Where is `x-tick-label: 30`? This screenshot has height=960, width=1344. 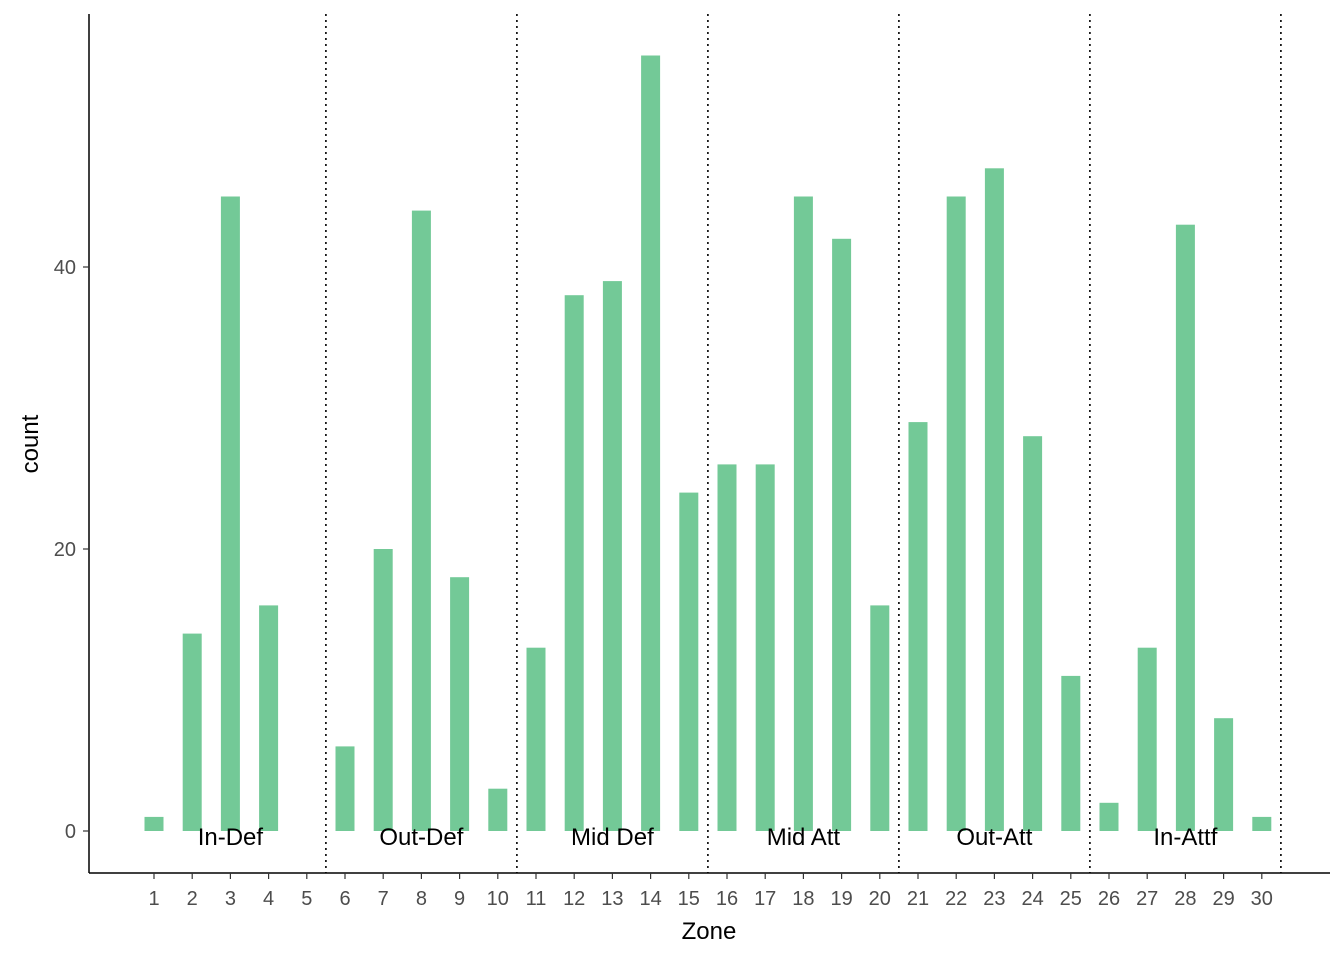
x-tick-label: 30 is located at coordinates (1262, 899).